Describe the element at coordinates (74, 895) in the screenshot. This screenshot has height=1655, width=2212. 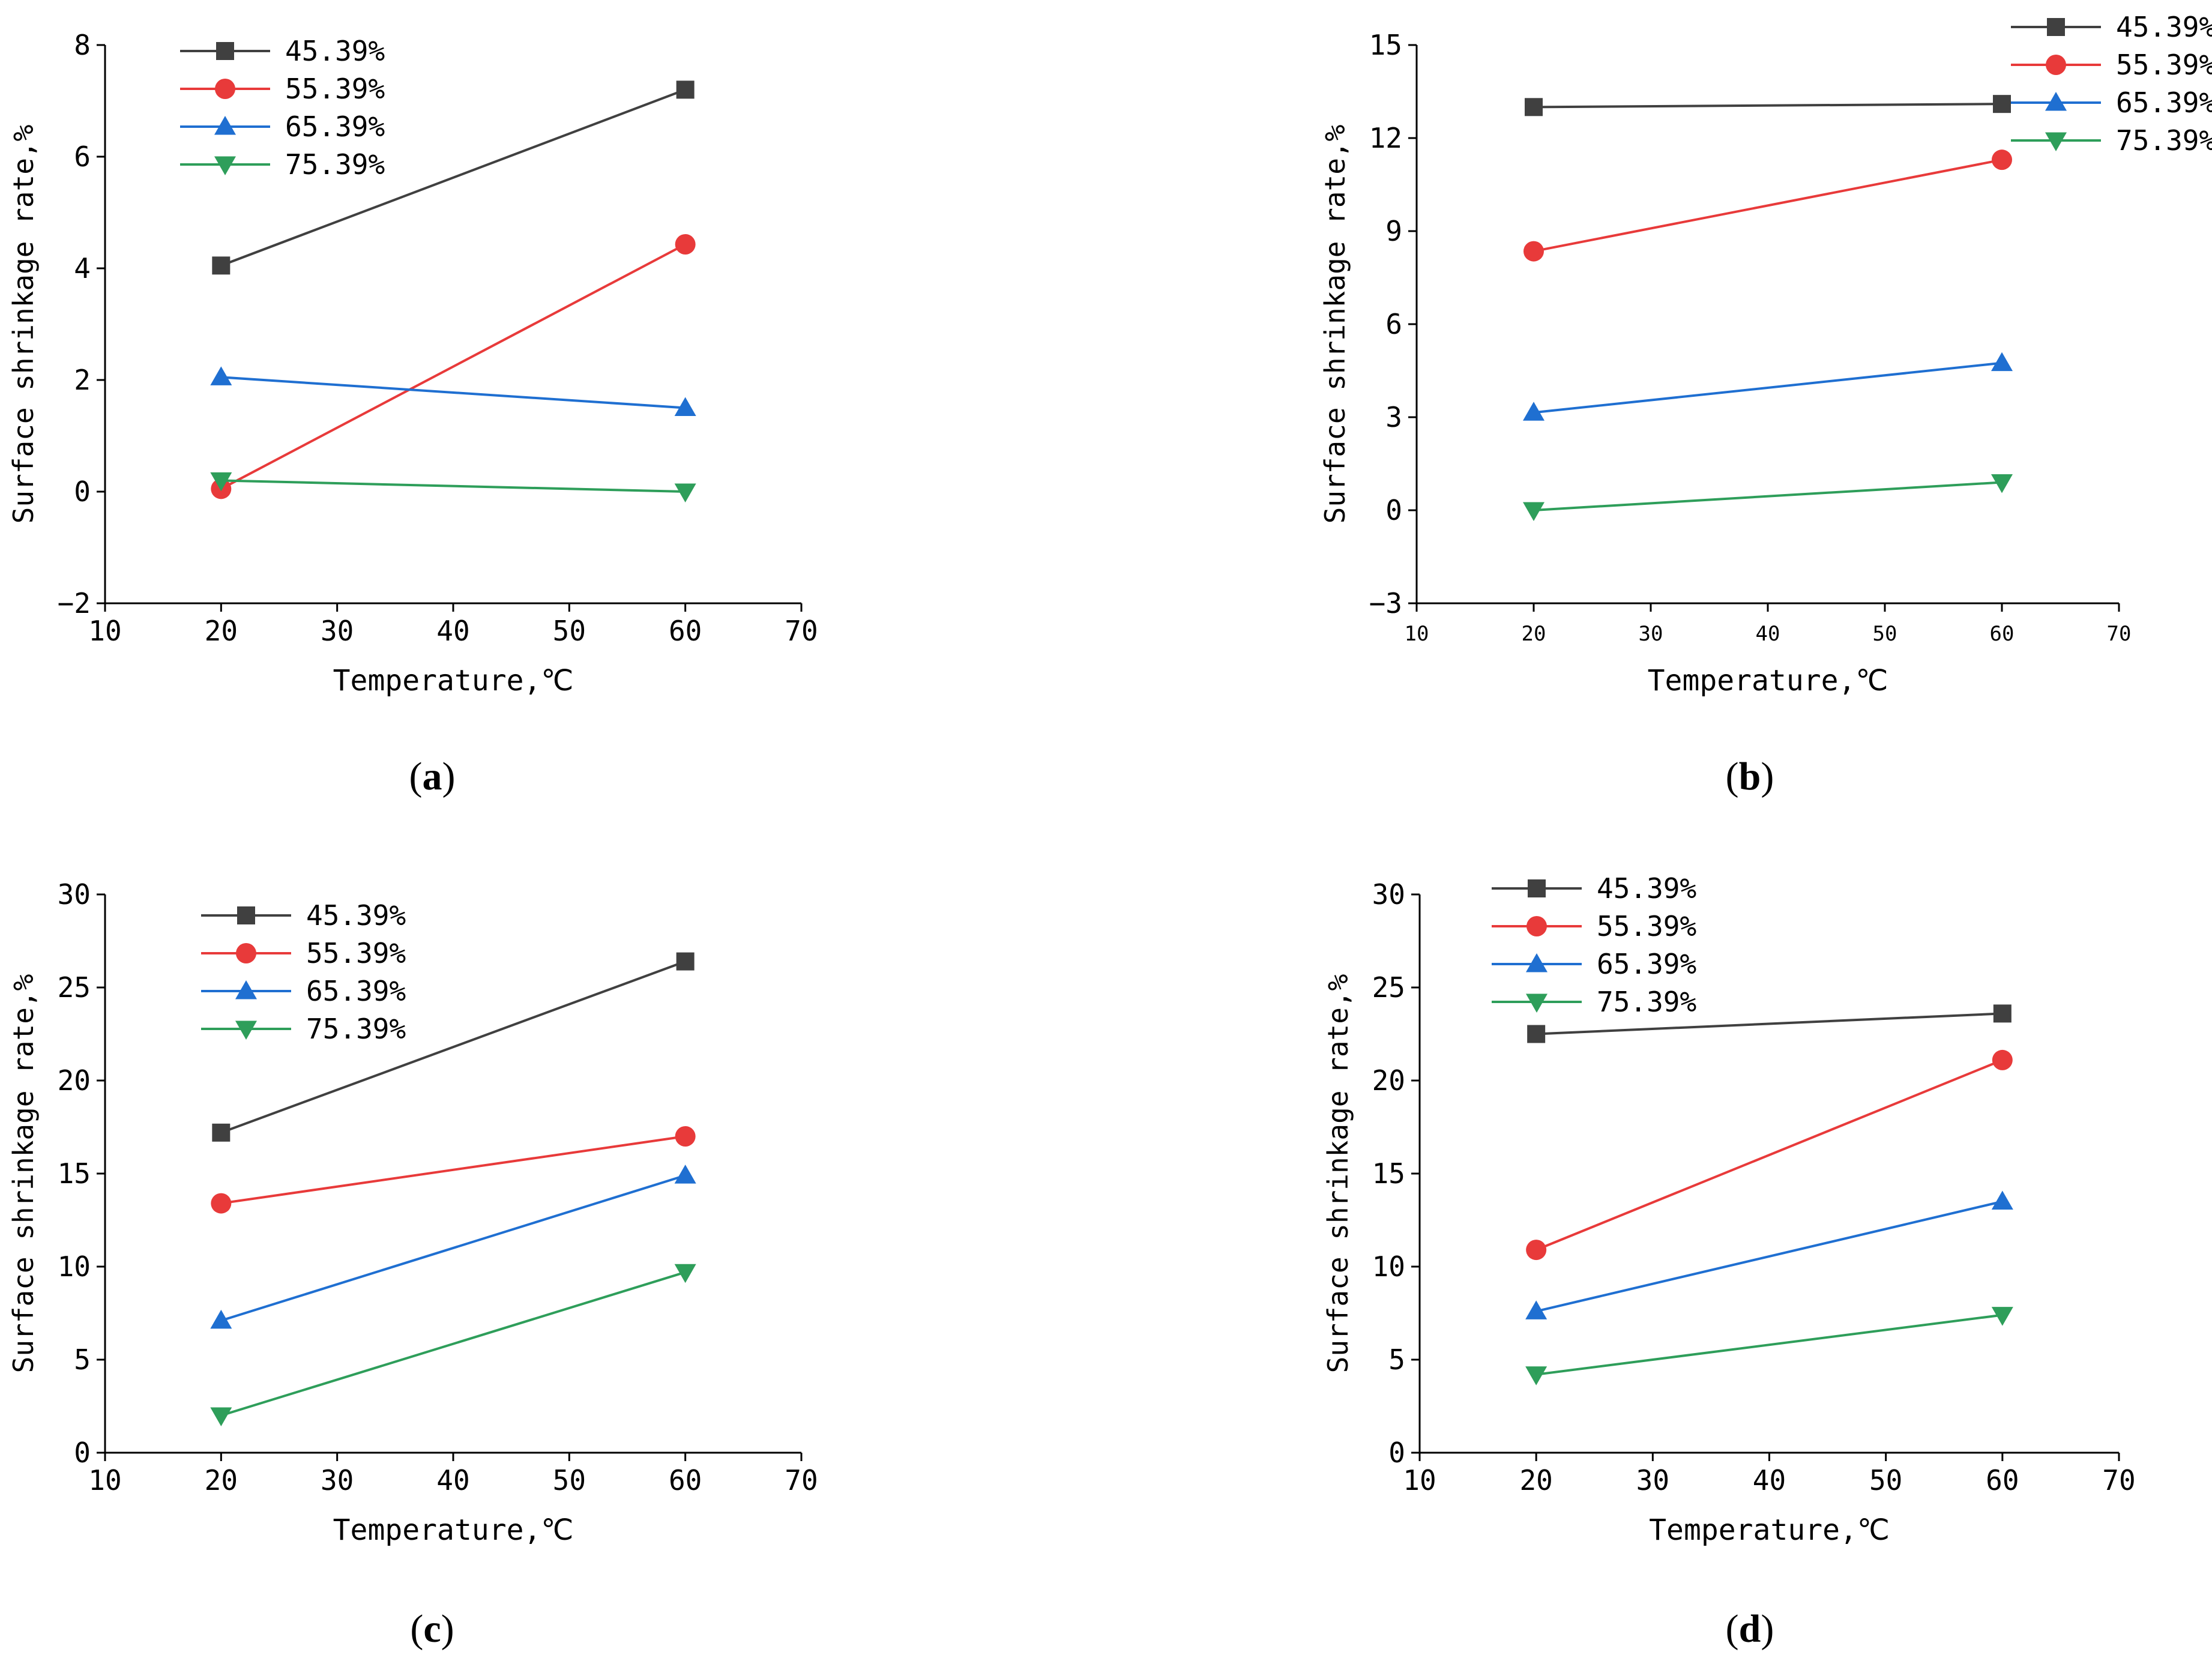
I see `y-tick-label: 30` at that location.